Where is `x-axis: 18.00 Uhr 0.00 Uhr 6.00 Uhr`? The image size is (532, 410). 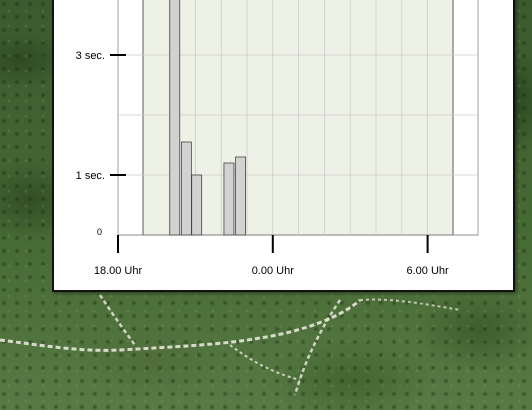 x-axis: 18.00 Uhr 0.00 Uhr 6.00 Uhr is located at coordinates (271, 256).